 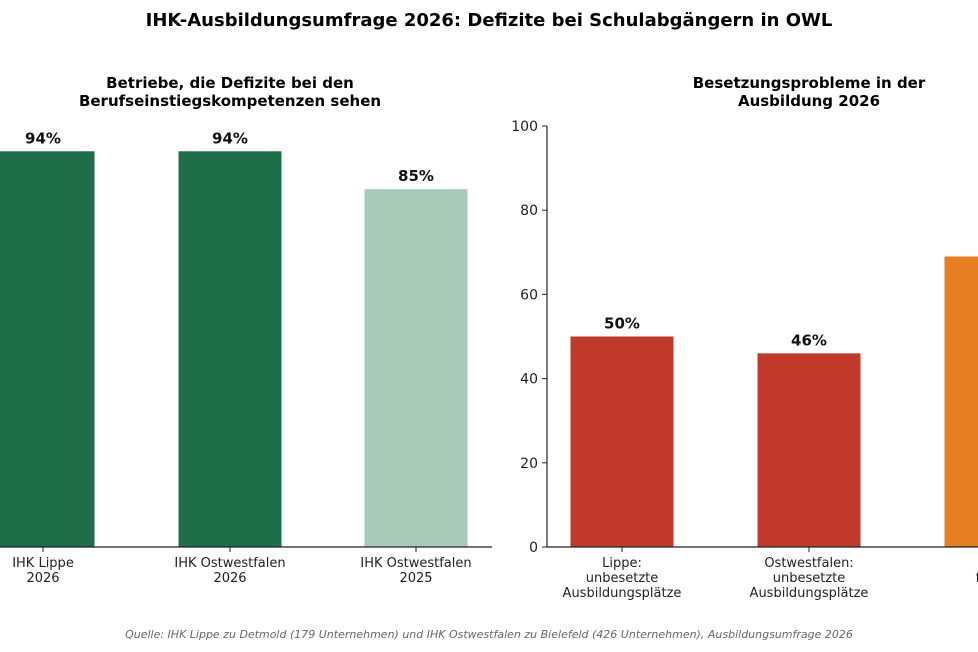 What do you see at coordinates (415, 578) in the screenshot?
I see `x-tick-label: 2025` at bounding box center [415, 578].